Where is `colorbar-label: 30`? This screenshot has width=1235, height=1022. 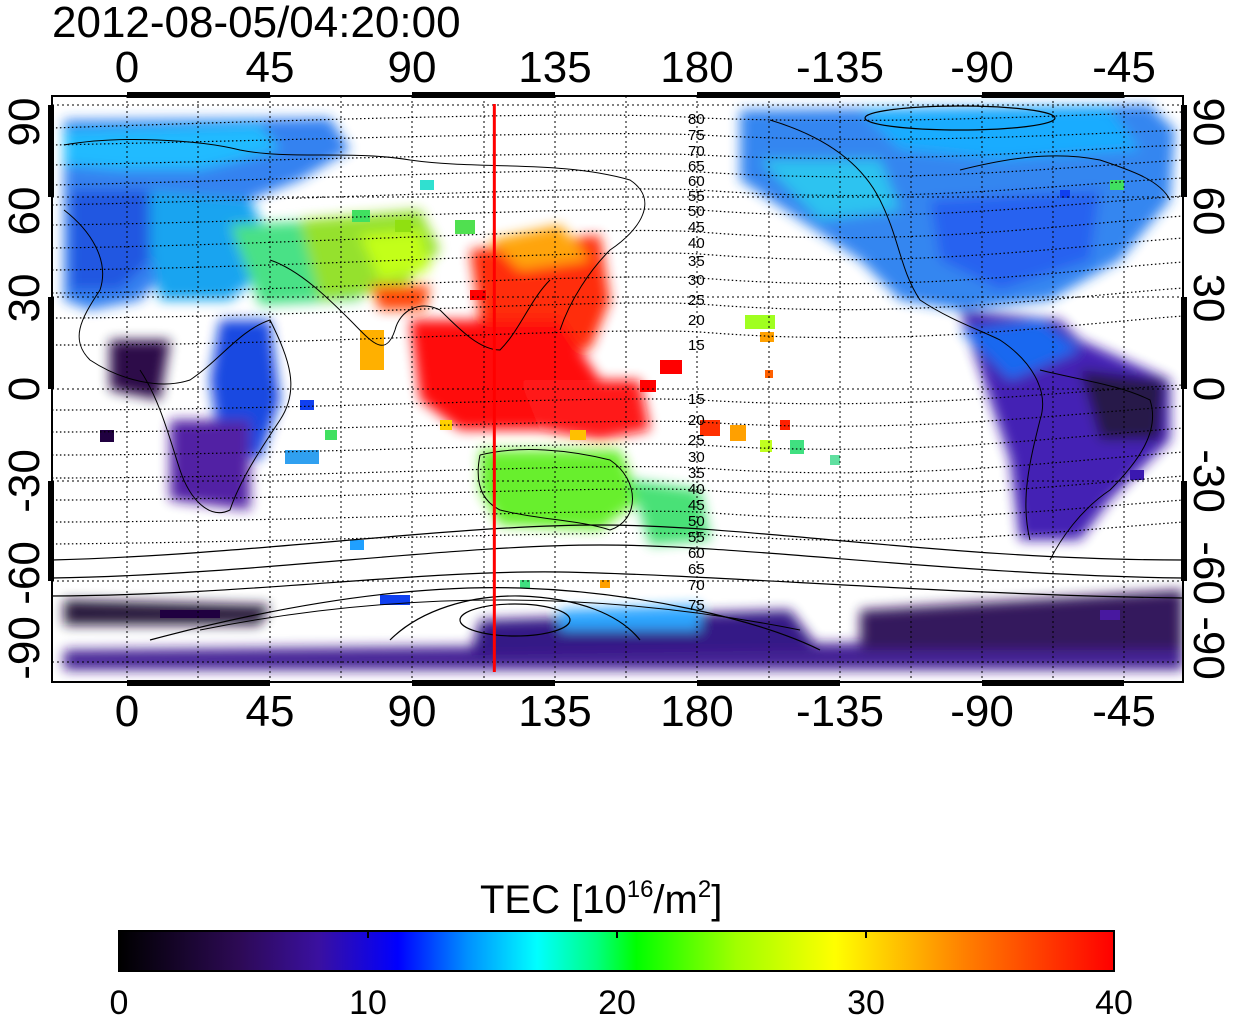 colorbar-label: 30 is located at coordinates (866, 1003).